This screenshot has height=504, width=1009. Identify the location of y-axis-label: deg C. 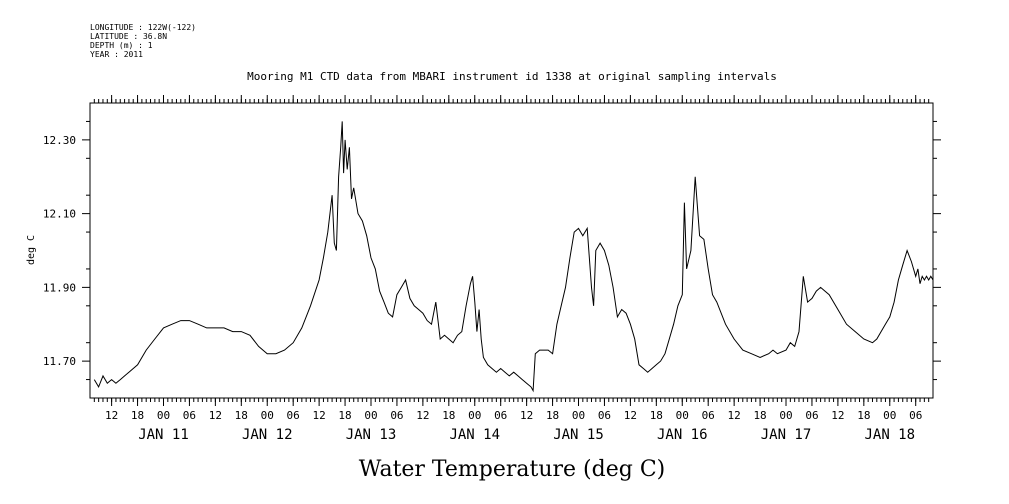
(31, 250).